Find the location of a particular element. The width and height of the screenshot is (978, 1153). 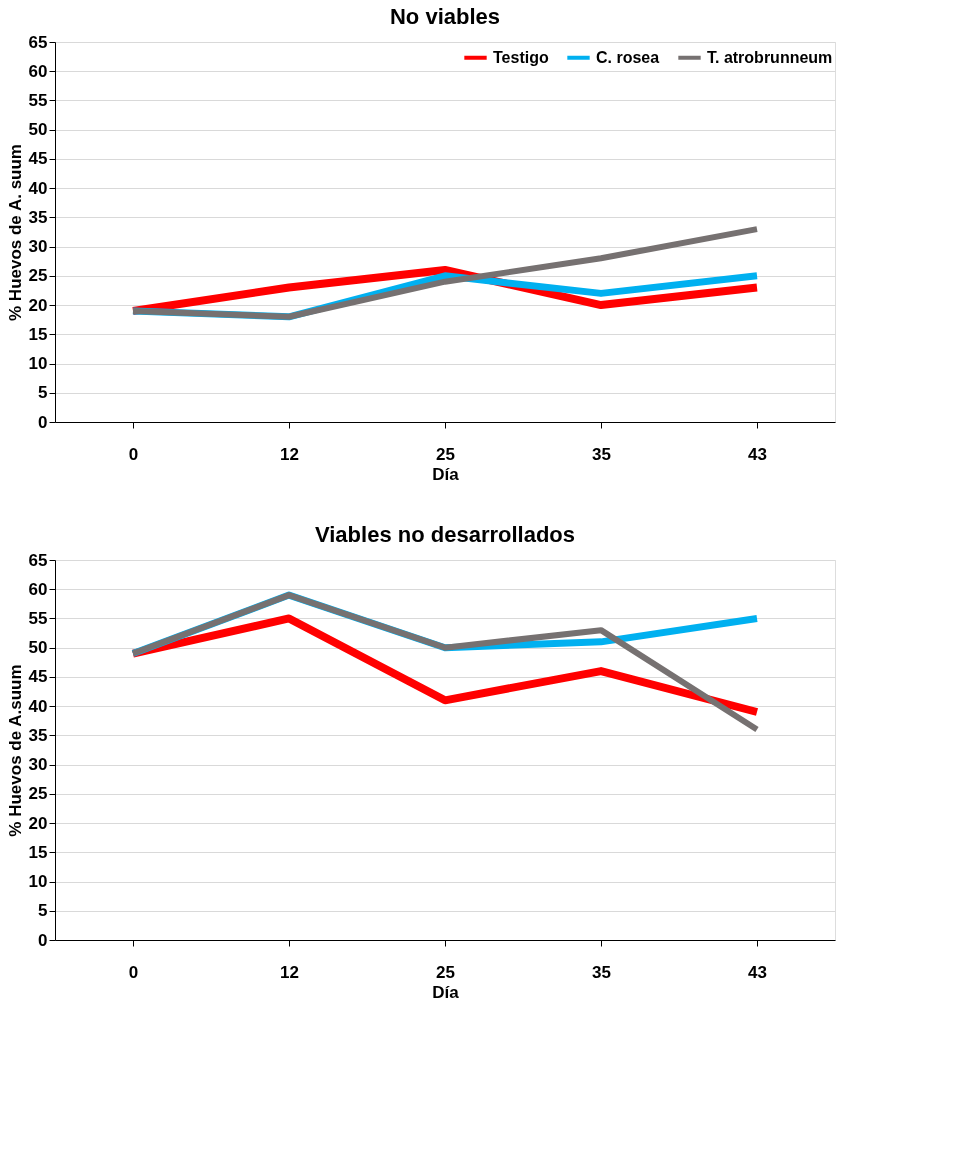

chart-title: Viables no desarrollados is located at coordinates (445, 534).